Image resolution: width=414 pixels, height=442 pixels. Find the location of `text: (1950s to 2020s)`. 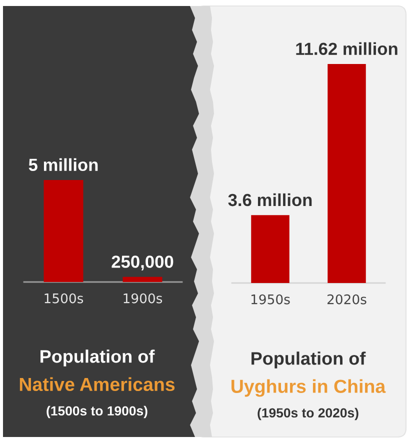

text: (1950s to 2020s) is located at coordinates (308, 414).